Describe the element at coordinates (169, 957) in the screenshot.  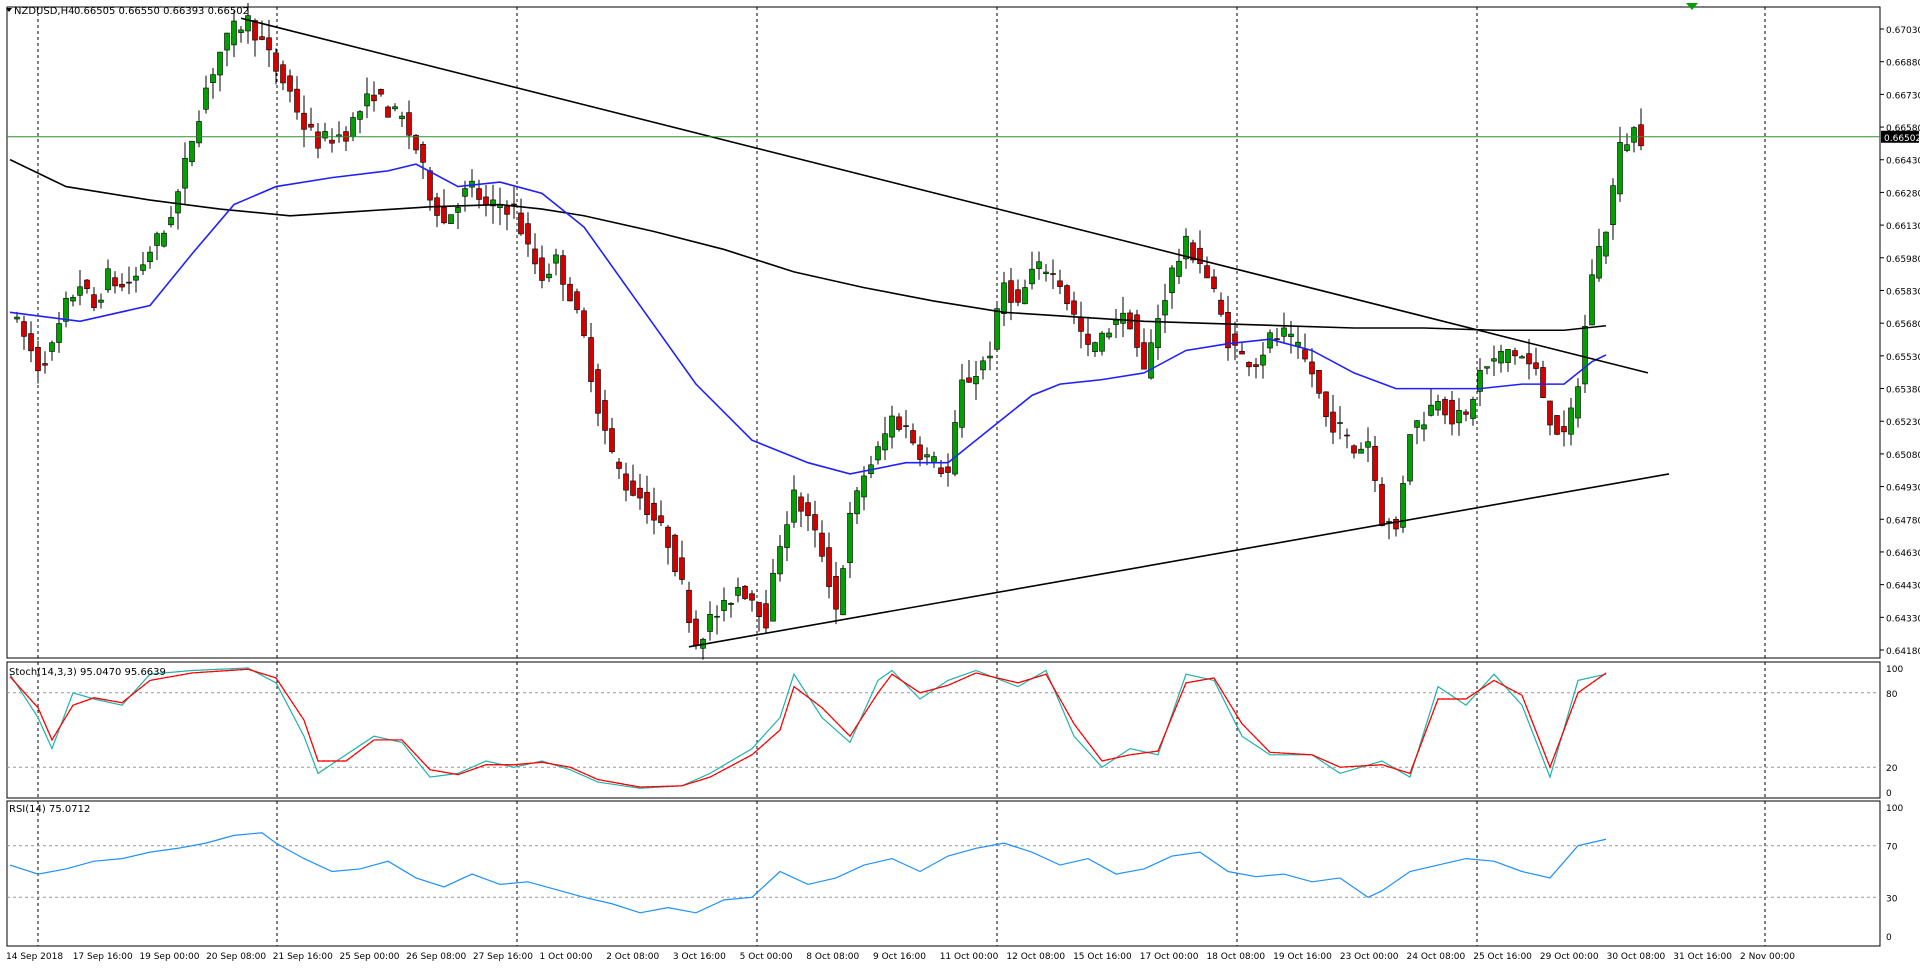
I see `x-axis-tick-label: 19 Sep 00:00` at that location.